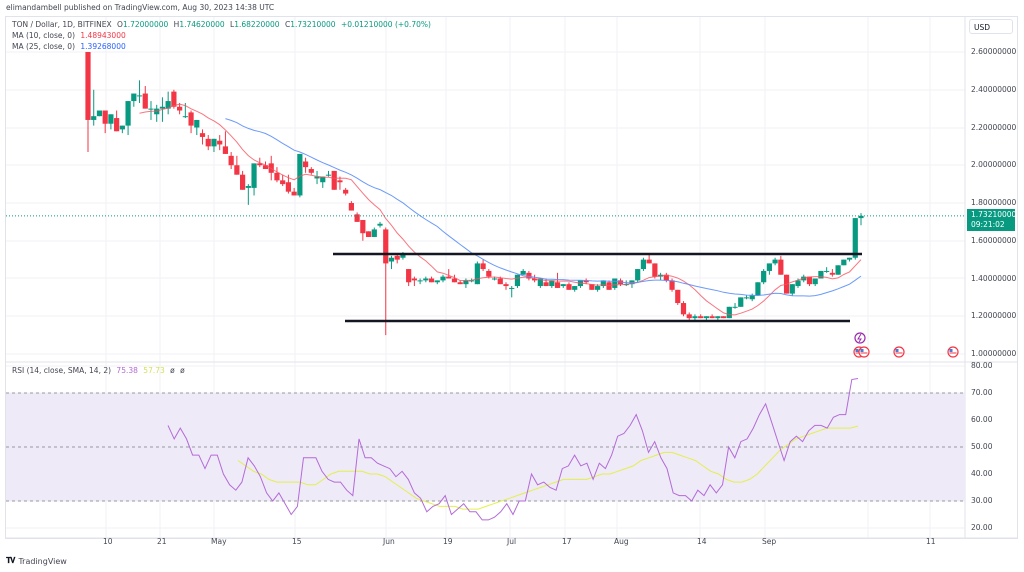 Image resolution: width=1024 pixels, height=572 pixels. Describe the element at coordinates (994, 127) in the screenshot. I see `price-tick-label: 2.20000000` at that location.